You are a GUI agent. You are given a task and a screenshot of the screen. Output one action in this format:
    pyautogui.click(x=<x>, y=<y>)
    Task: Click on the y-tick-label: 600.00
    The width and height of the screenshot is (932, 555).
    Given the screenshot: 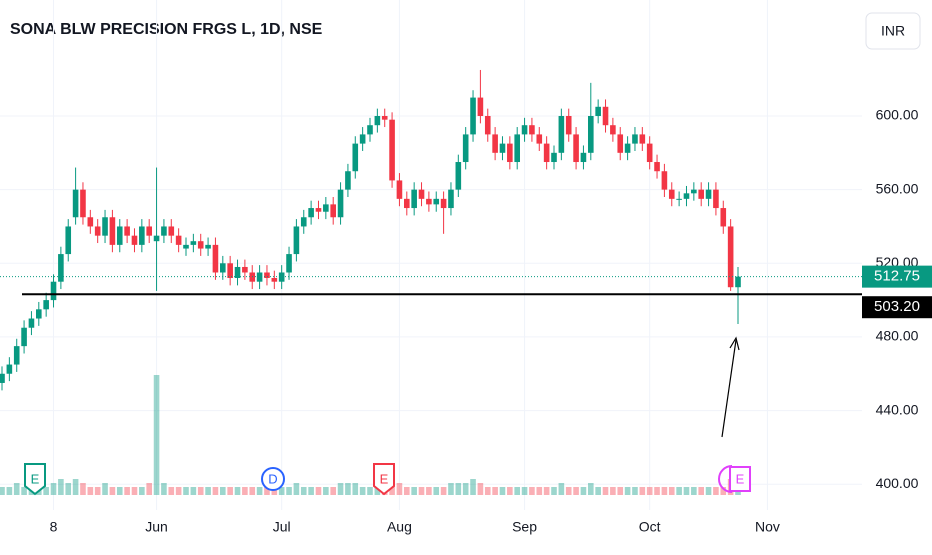 What is the action you would take?
    pyautogui.click(x=897, y=115)
    